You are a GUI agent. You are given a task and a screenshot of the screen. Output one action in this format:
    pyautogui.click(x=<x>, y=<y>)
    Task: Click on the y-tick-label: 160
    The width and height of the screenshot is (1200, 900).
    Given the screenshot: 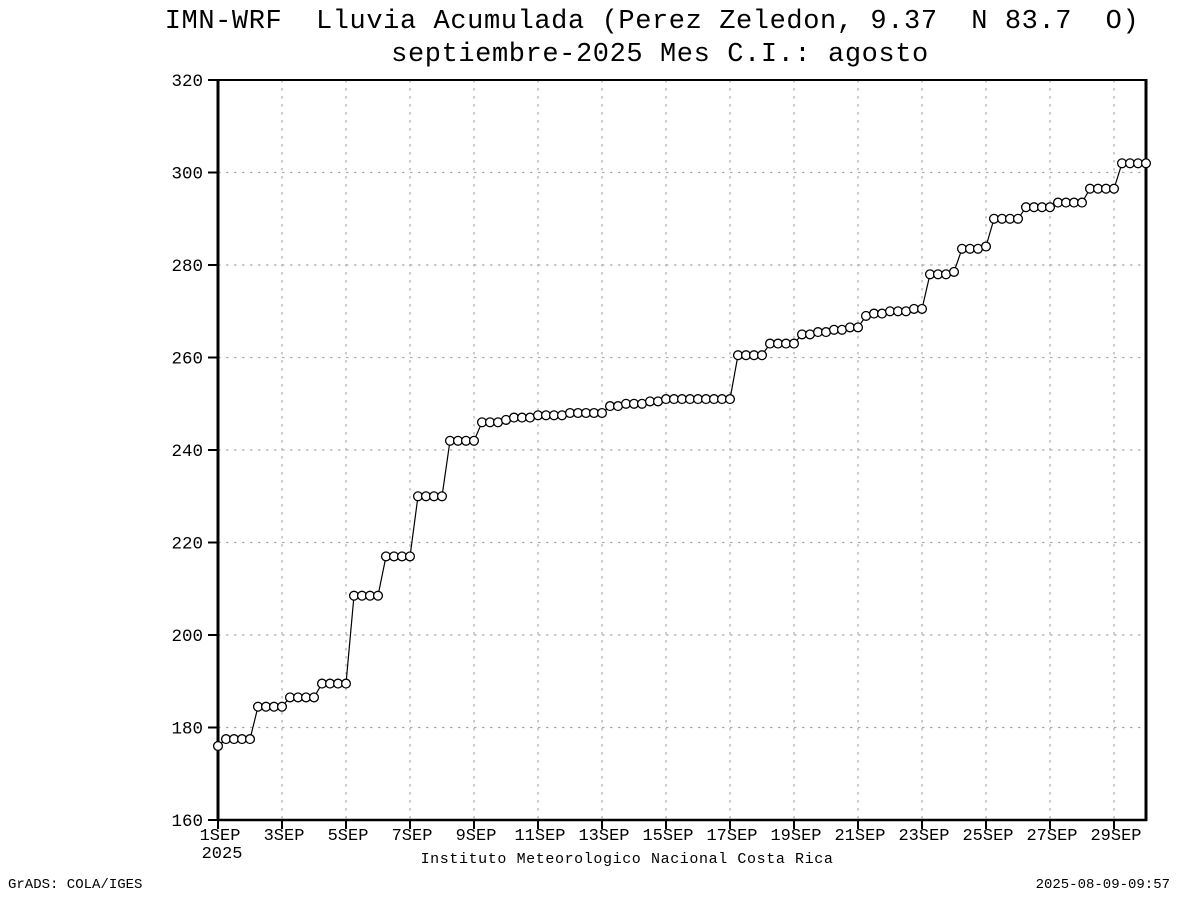 What is the action you would take?
    pyautogui.click(x=187, y=822)
    